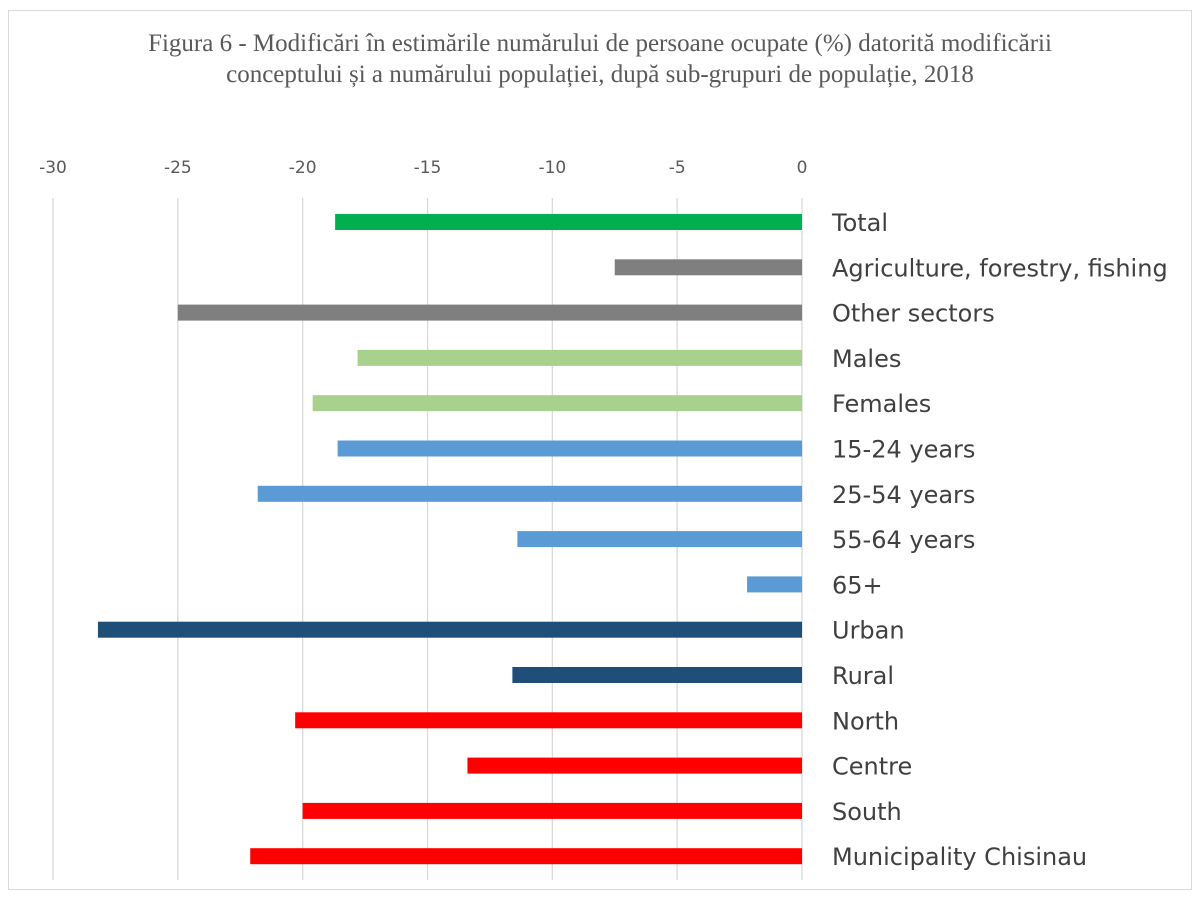  Describe the element at coordinates (867, 812) in the screenshot. I see `category-label: South` at that location.